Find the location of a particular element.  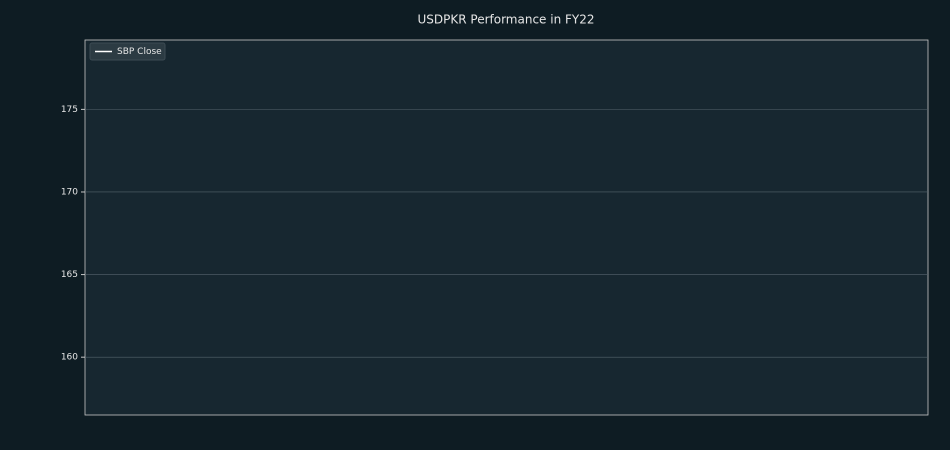

legend-label: SBP Close is located at coordinates (139, 52).